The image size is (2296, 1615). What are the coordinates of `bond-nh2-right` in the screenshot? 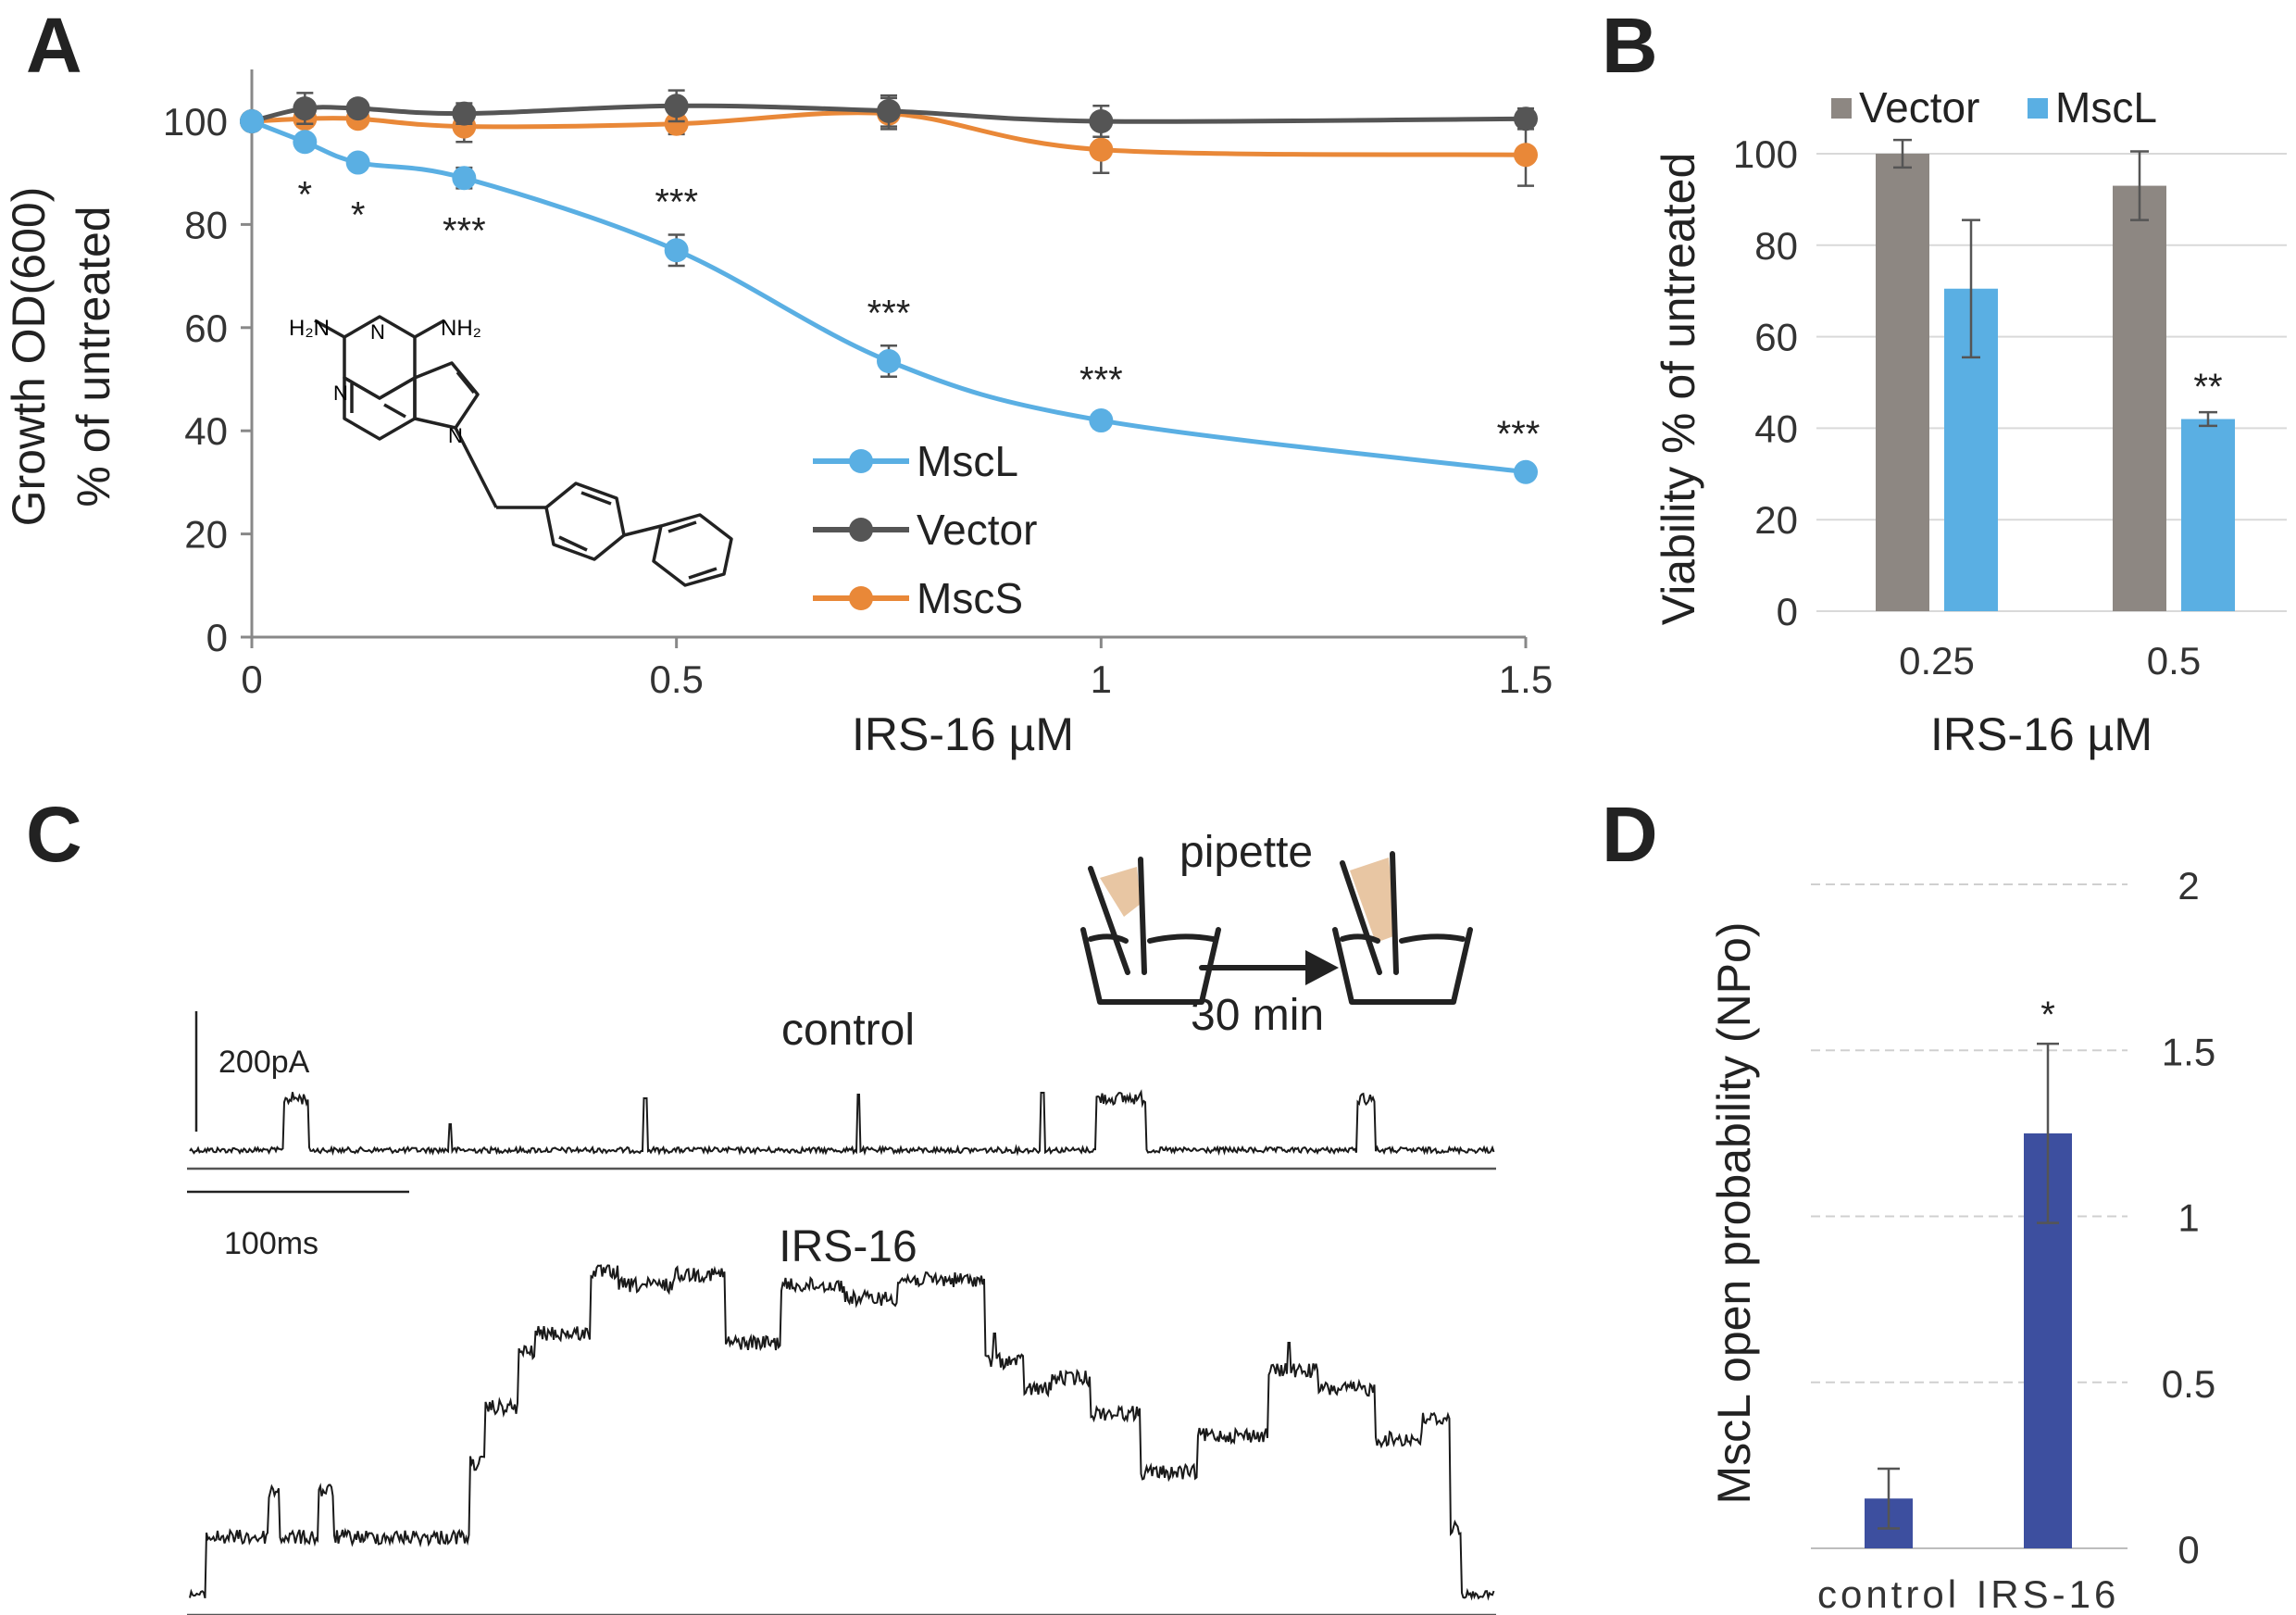 It's located at (429, 329).